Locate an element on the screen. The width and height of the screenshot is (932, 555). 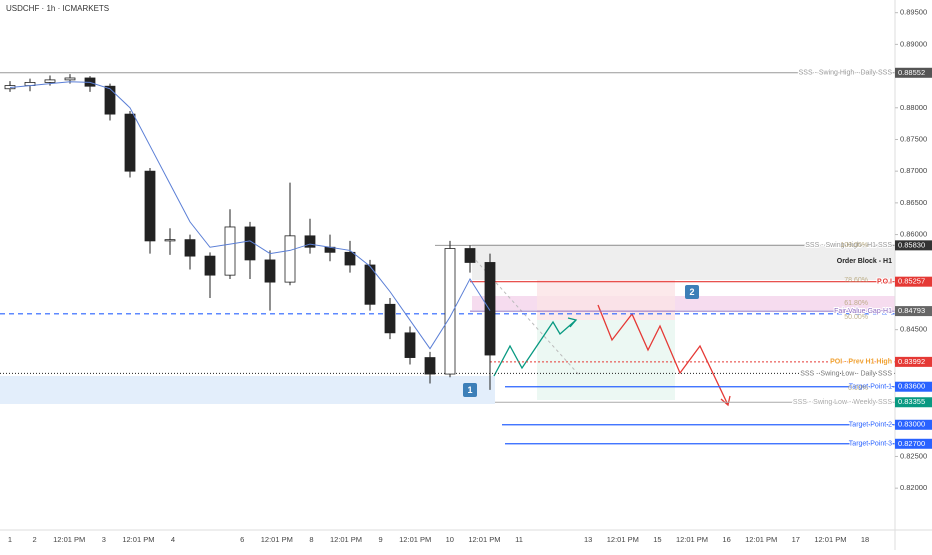
level-label: SSS - Swing High - H1 SSS is located at coordinates (848, 245).